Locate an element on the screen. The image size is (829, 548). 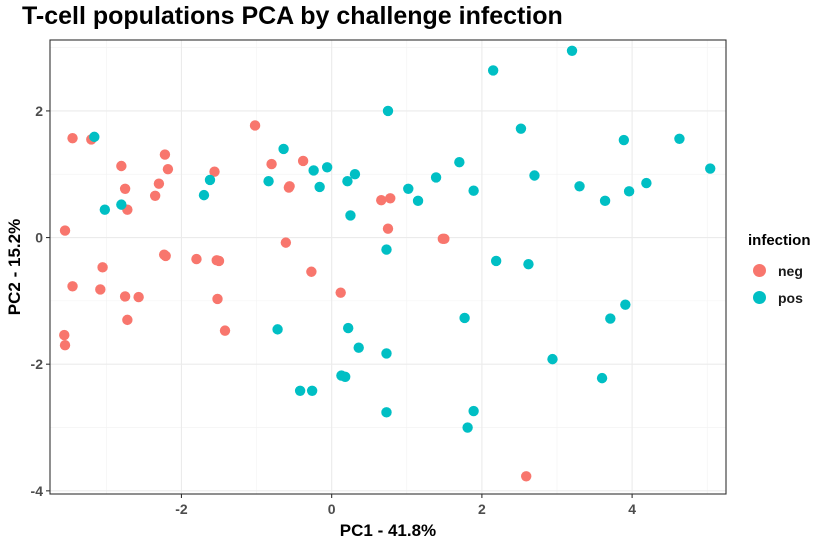
legend-label-neg: neg is located at coordinates (790, 270).